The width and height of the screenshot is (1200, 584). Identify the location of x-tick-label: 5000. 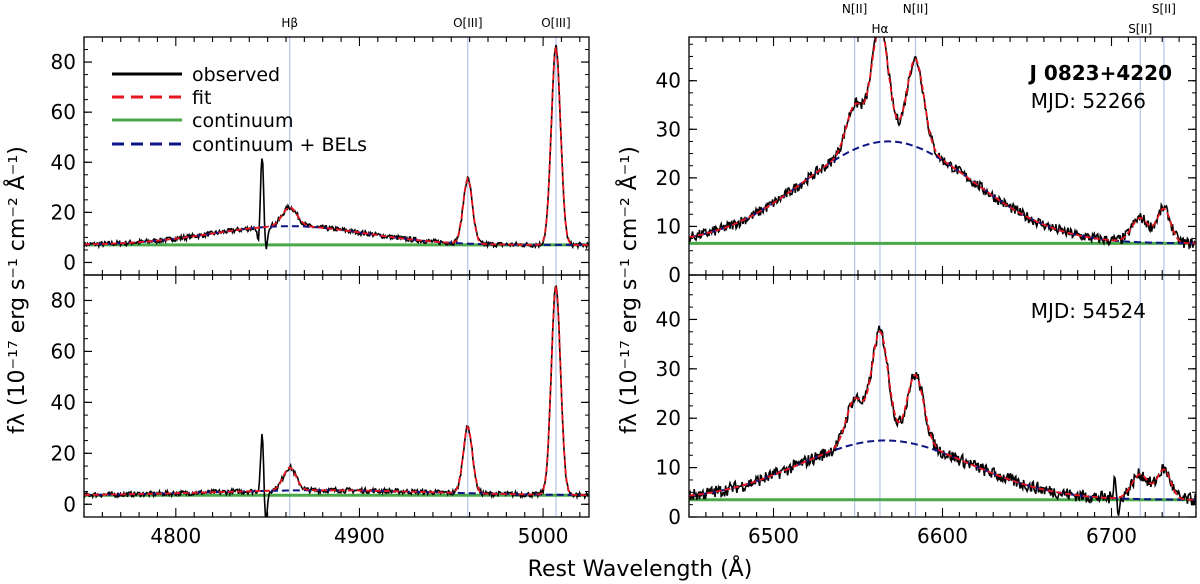
(543, 536).